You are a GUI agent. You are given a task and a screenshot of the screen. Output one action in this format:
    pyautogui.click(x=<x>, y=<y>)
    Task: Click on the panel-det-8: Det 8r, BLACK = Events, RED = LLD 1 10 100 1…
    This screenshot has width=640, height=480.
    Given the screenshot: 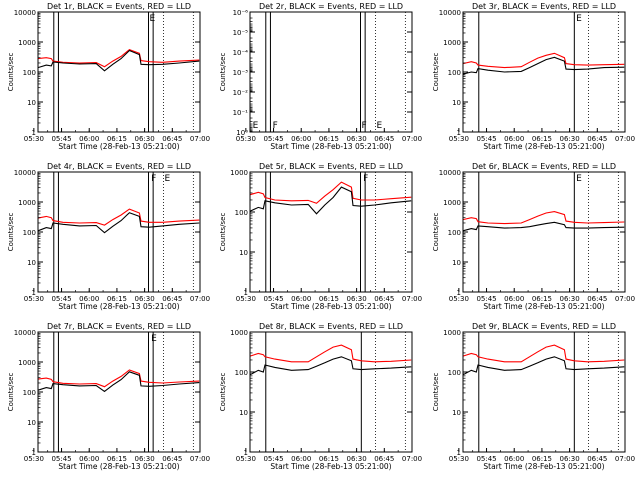 What is the action you would take?
    pyautogui.click(x=320, y=396)
    